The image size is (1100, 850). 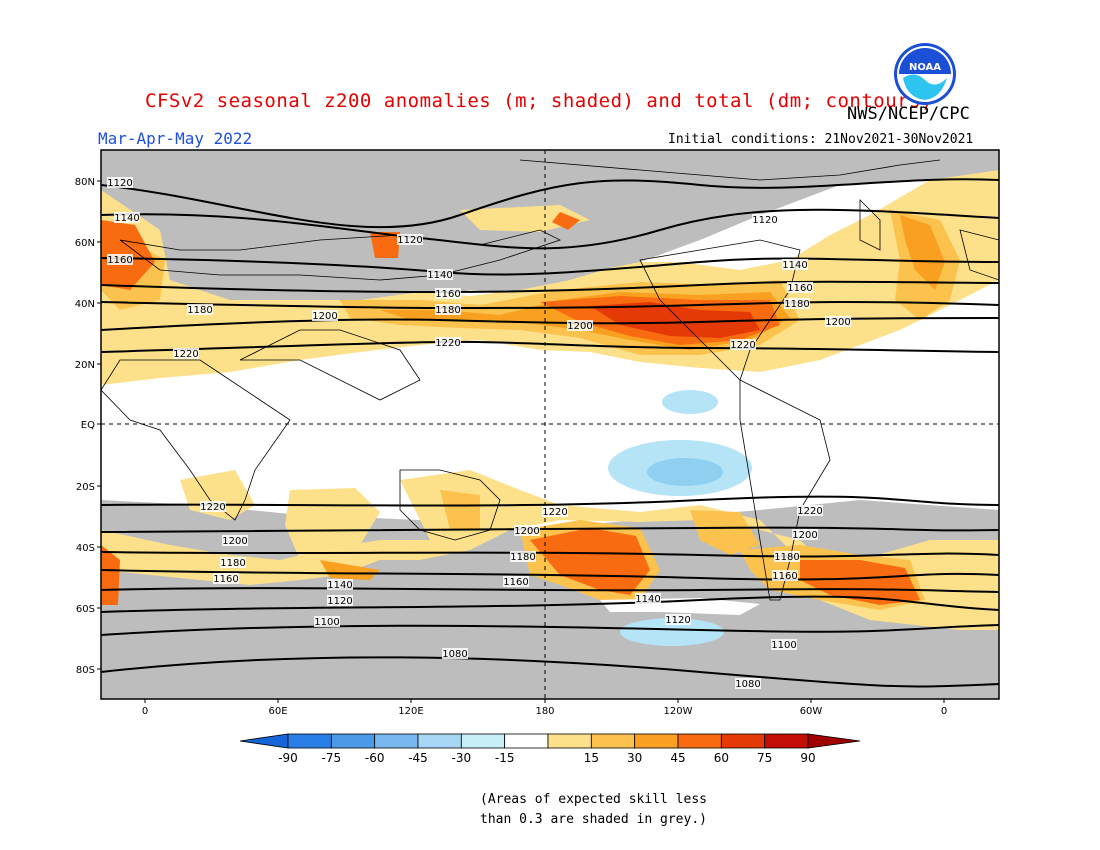 I want to click on lat-tick-label: 60N, so click(x=85, y=243).